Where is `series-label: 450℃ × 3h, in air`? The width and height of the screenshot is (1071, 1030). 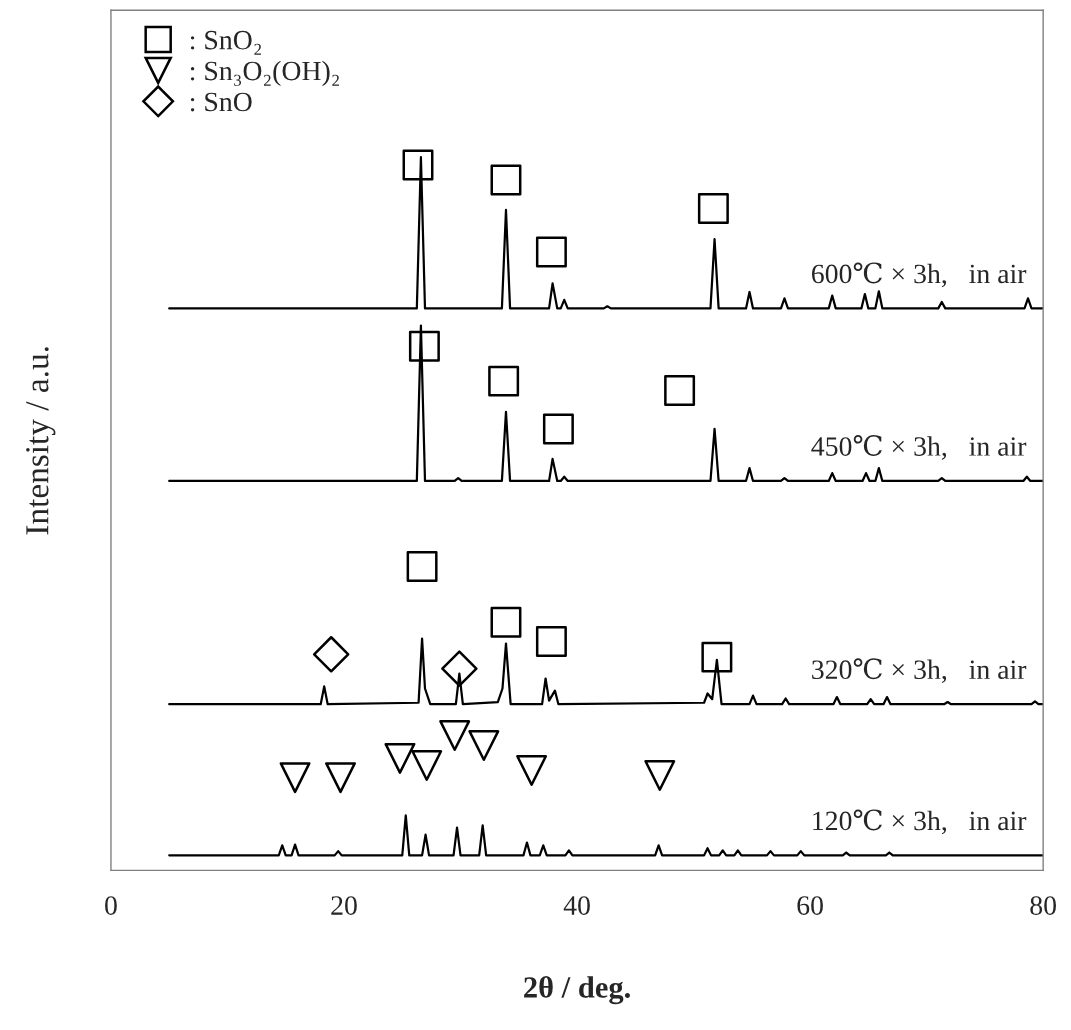
series-label: 450℃ × 3h, in air is located at coordinates (919, 447).